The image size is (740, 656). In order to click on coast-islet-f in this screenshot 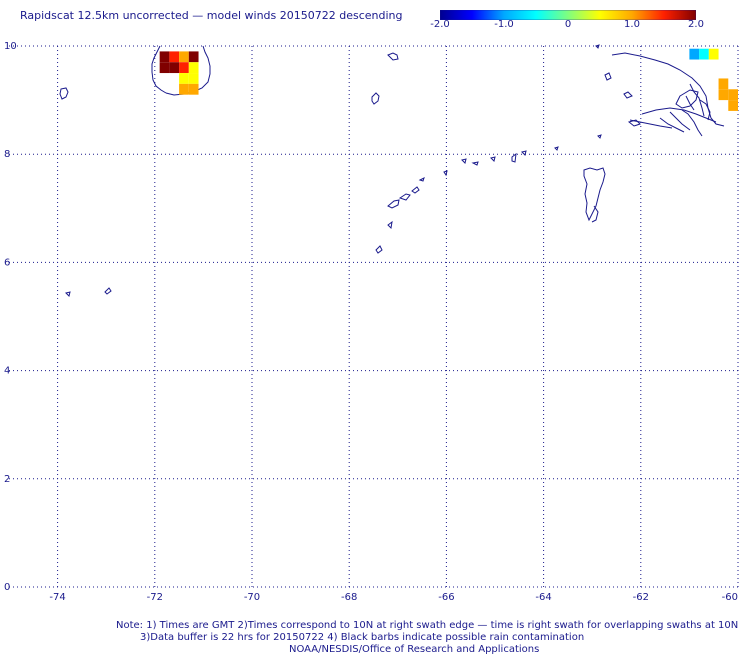, I will do `click(524, 153)`.